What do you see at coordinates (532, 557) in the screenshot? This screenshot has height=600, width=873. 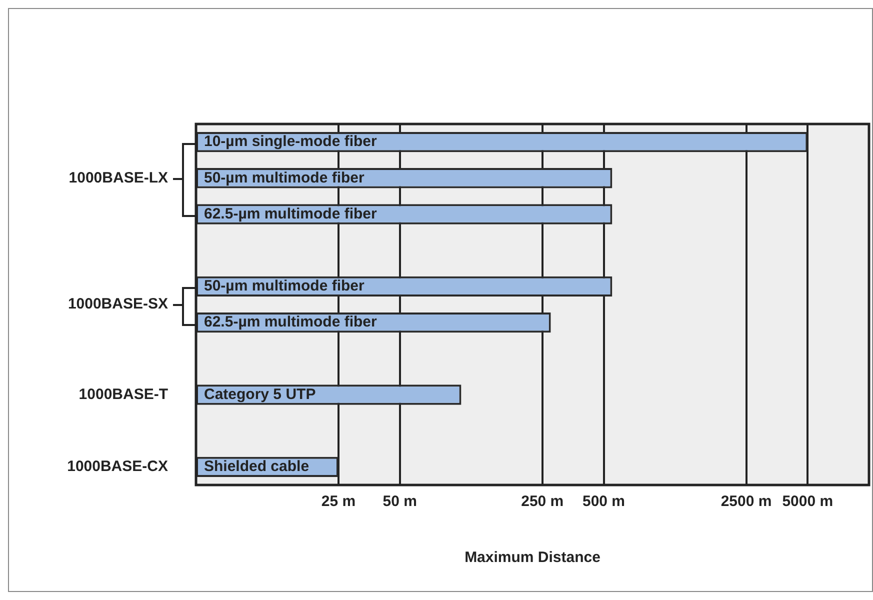 I see `x-axis-title: Maximum Distance` at bounding box center [532, 557].